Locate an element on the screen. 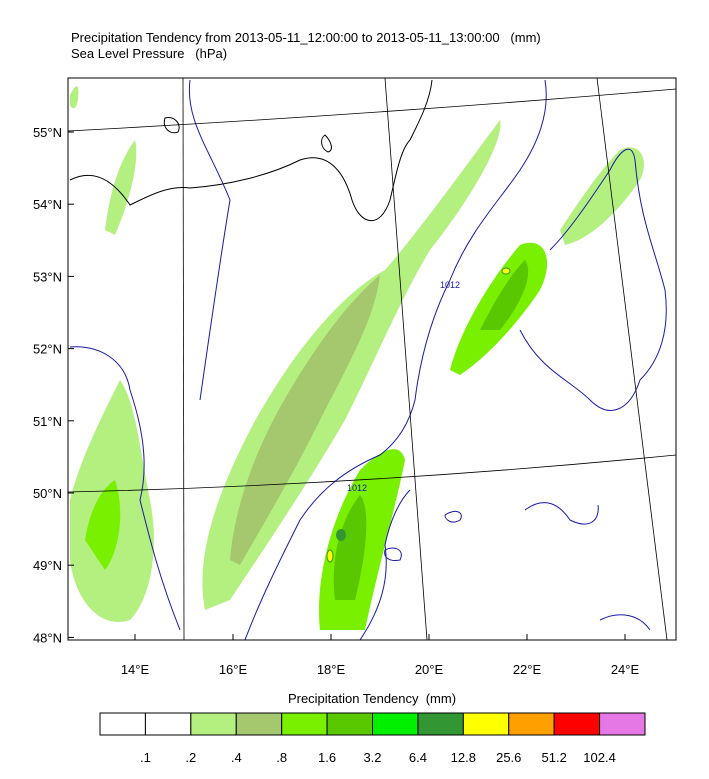 The image size is (709, 779). colorbar-label: 1.6 is located at coordinates (327, 757).